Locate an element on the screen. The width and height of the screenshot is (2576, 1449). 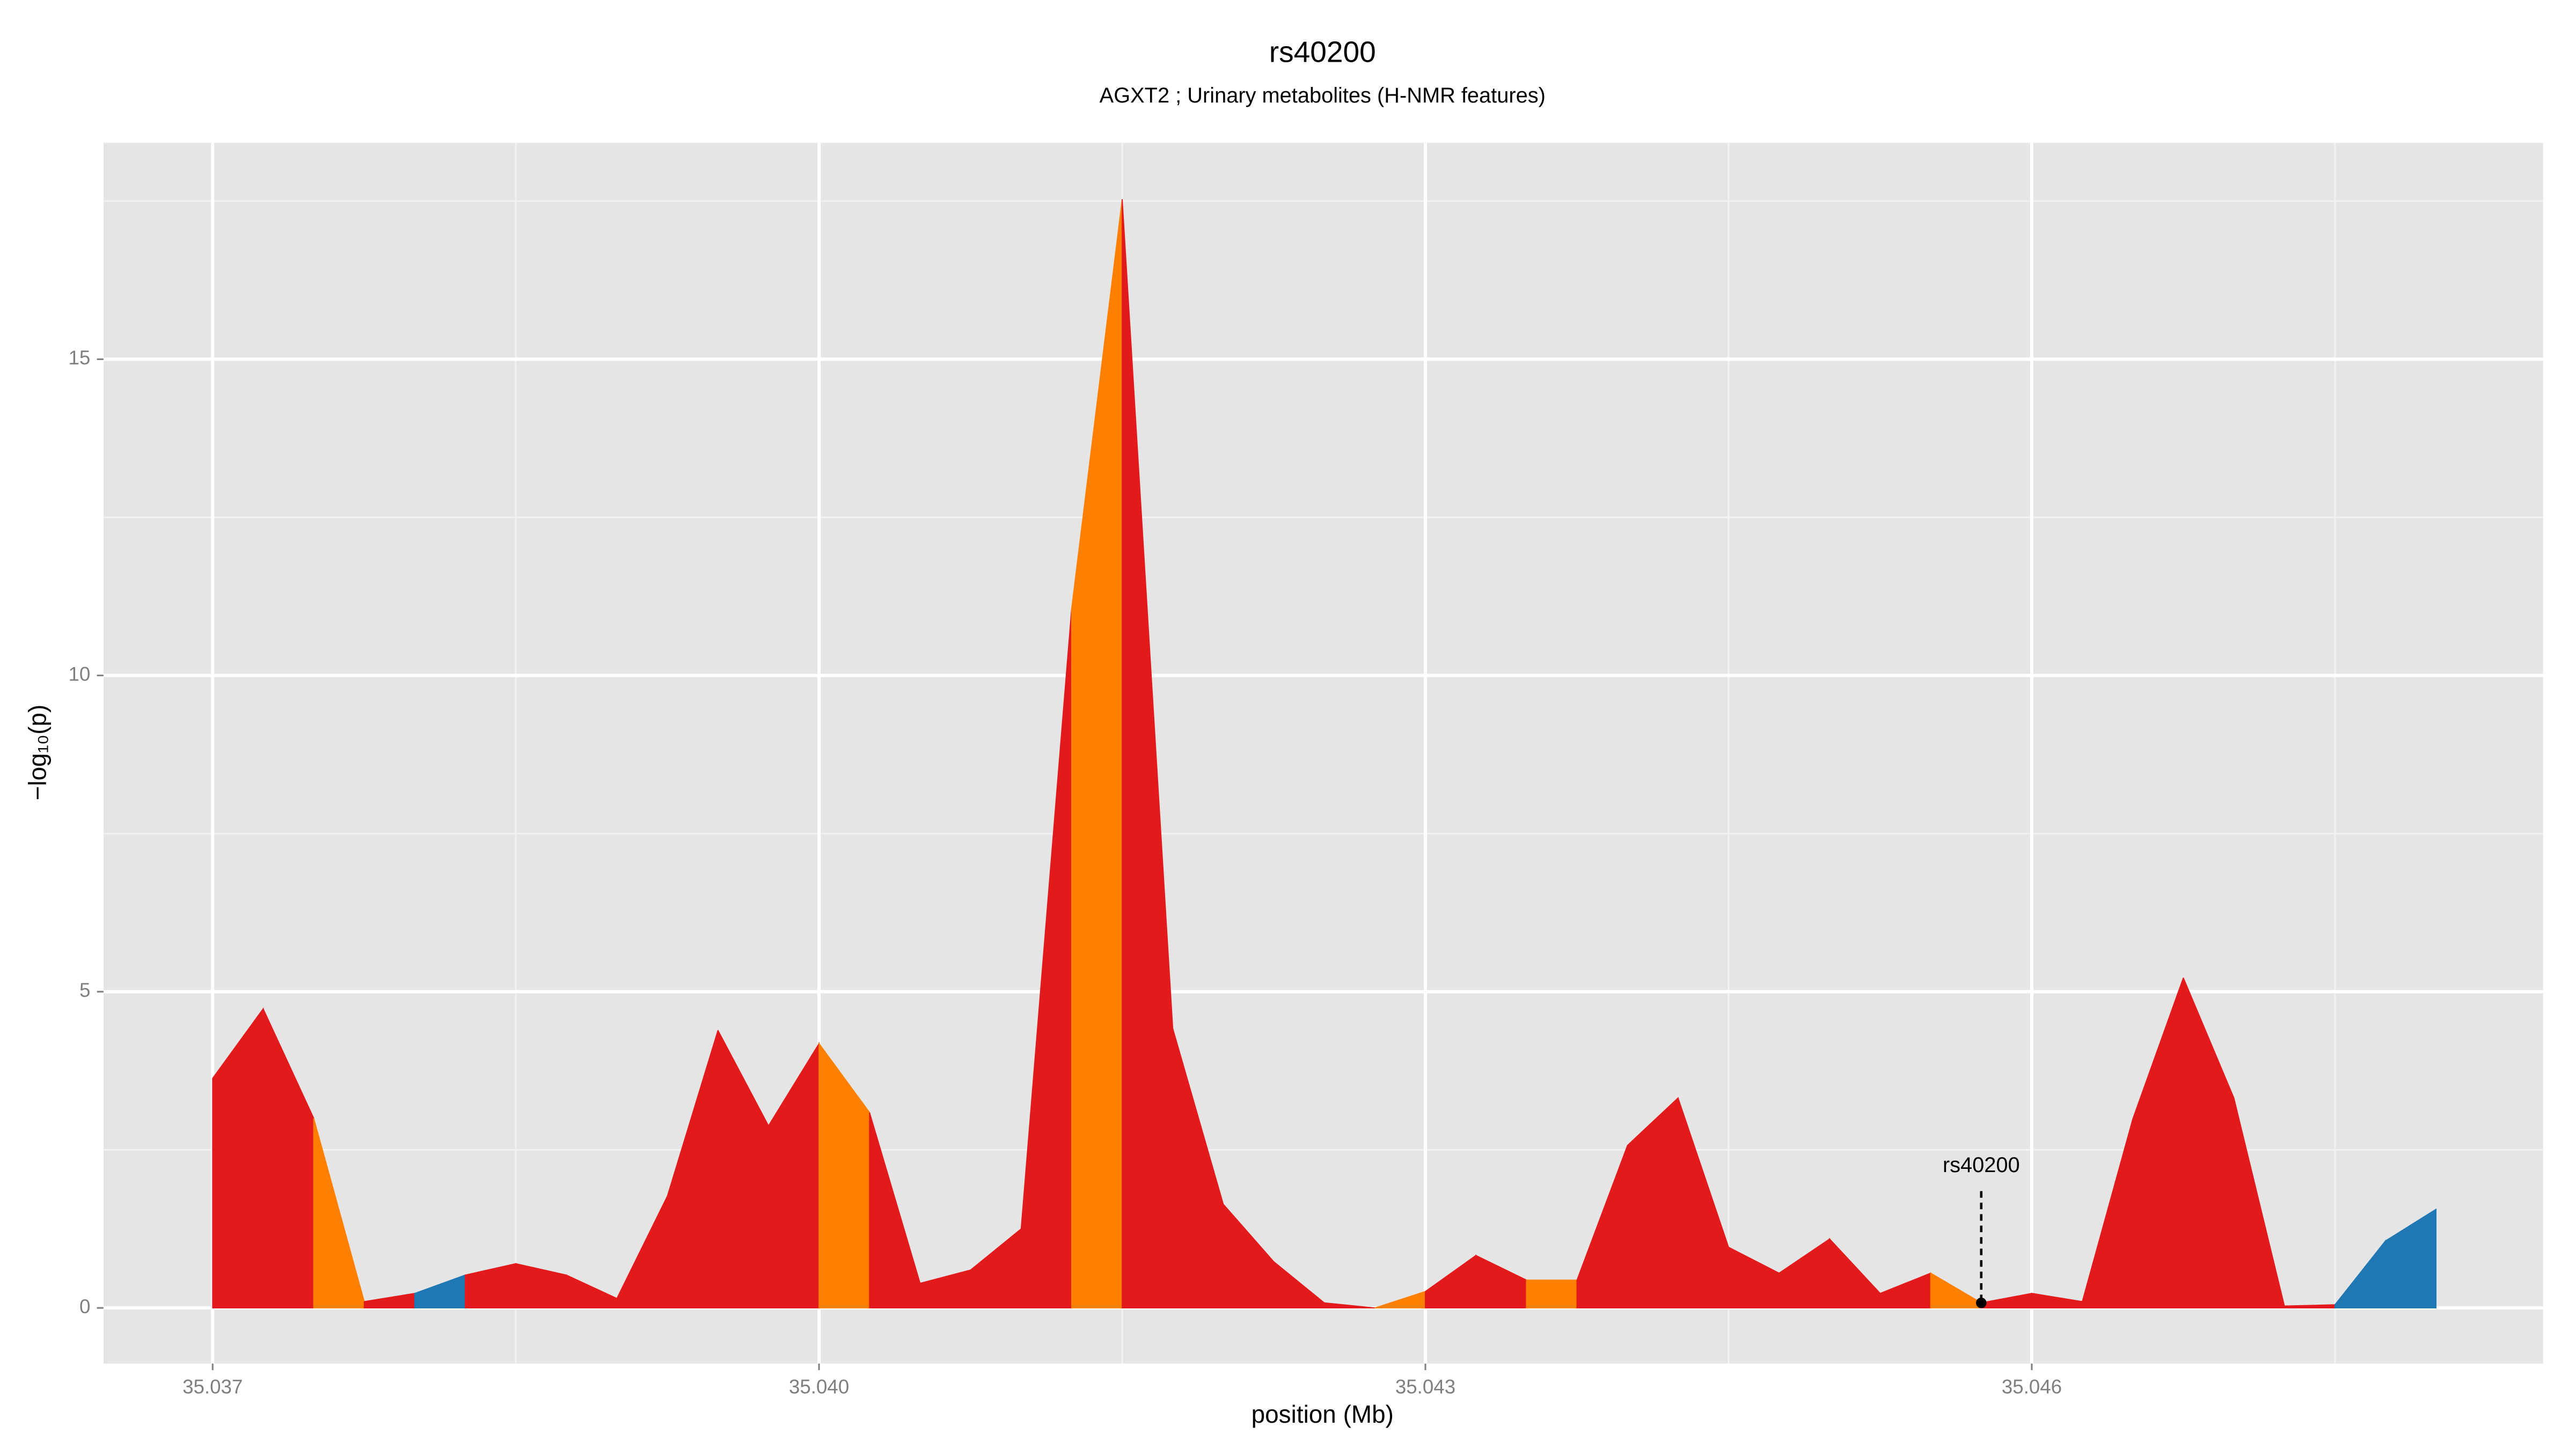
y-tick-label: 15 is located at coordinates (80, 358).